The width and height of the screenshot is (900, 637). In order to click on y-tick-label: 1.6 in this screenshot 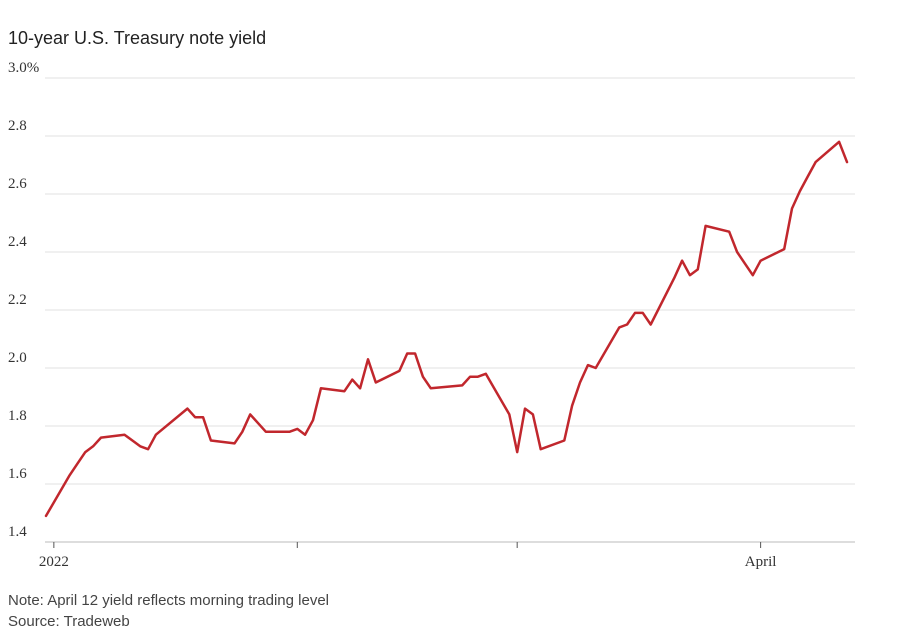, I will do `click(17, 474)`.